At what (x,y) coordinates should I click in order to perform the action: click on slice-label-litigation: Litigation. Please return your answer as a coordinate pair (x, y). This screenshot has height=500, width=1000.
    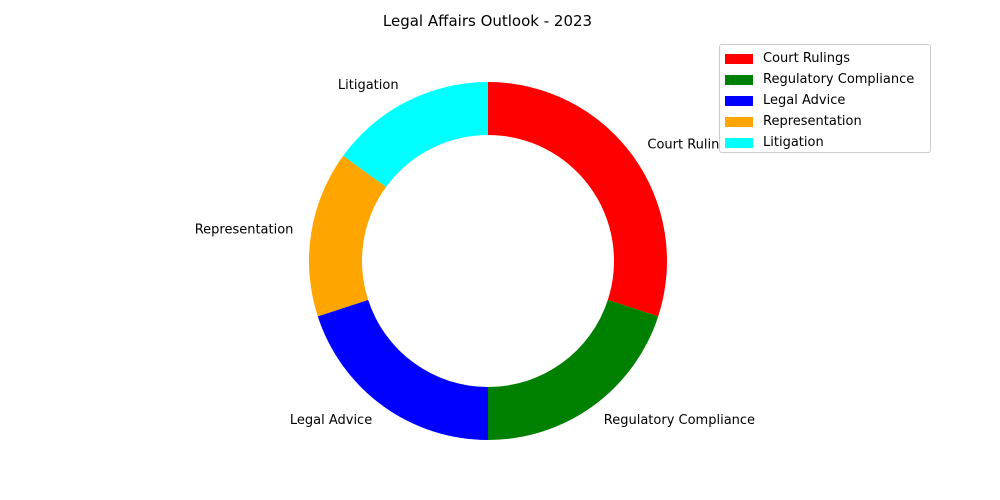
    Looking at the image, I should click on (368, 85).